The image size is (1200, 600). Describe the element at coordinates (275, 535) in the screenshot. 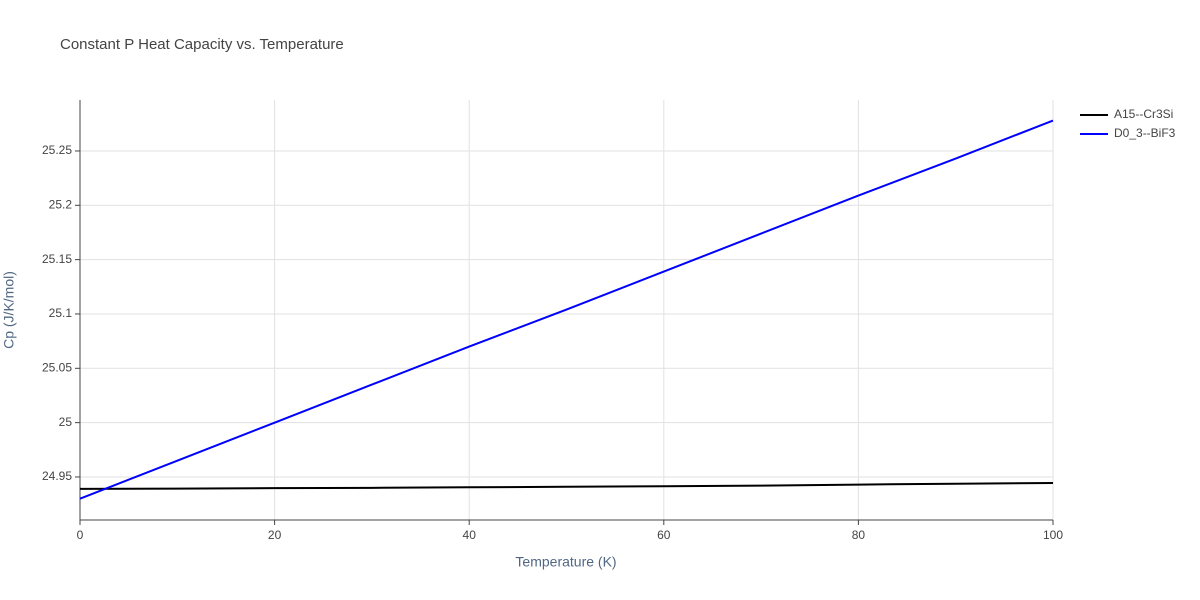

I see `x-tick-label: 20` at that location.